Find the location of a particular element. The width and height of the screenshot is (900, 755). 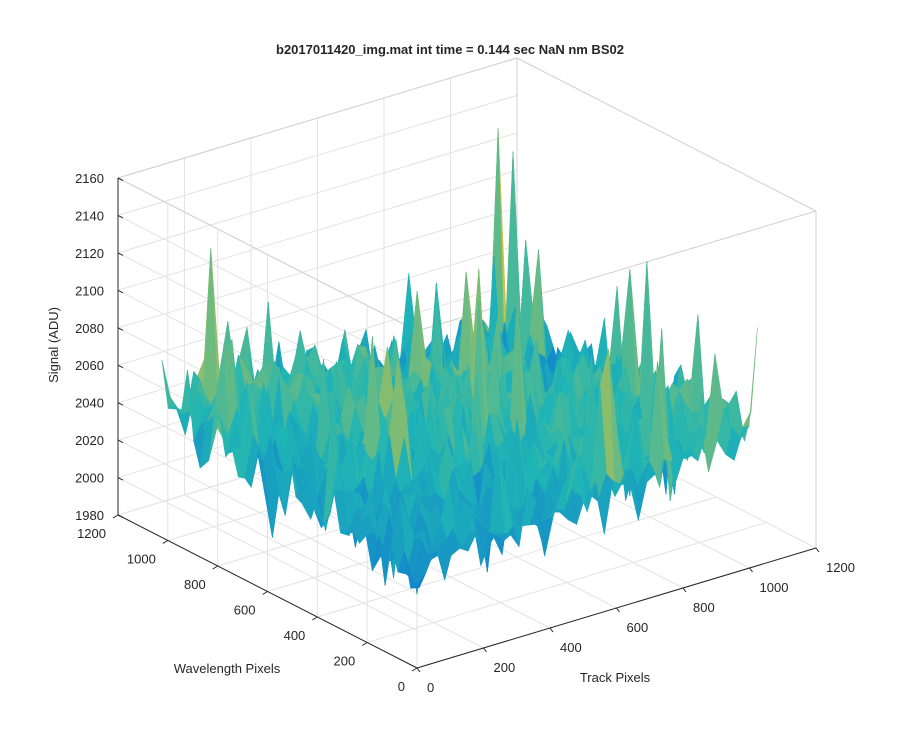

track-tick-label: 400 is located at coordinates (571, 647).